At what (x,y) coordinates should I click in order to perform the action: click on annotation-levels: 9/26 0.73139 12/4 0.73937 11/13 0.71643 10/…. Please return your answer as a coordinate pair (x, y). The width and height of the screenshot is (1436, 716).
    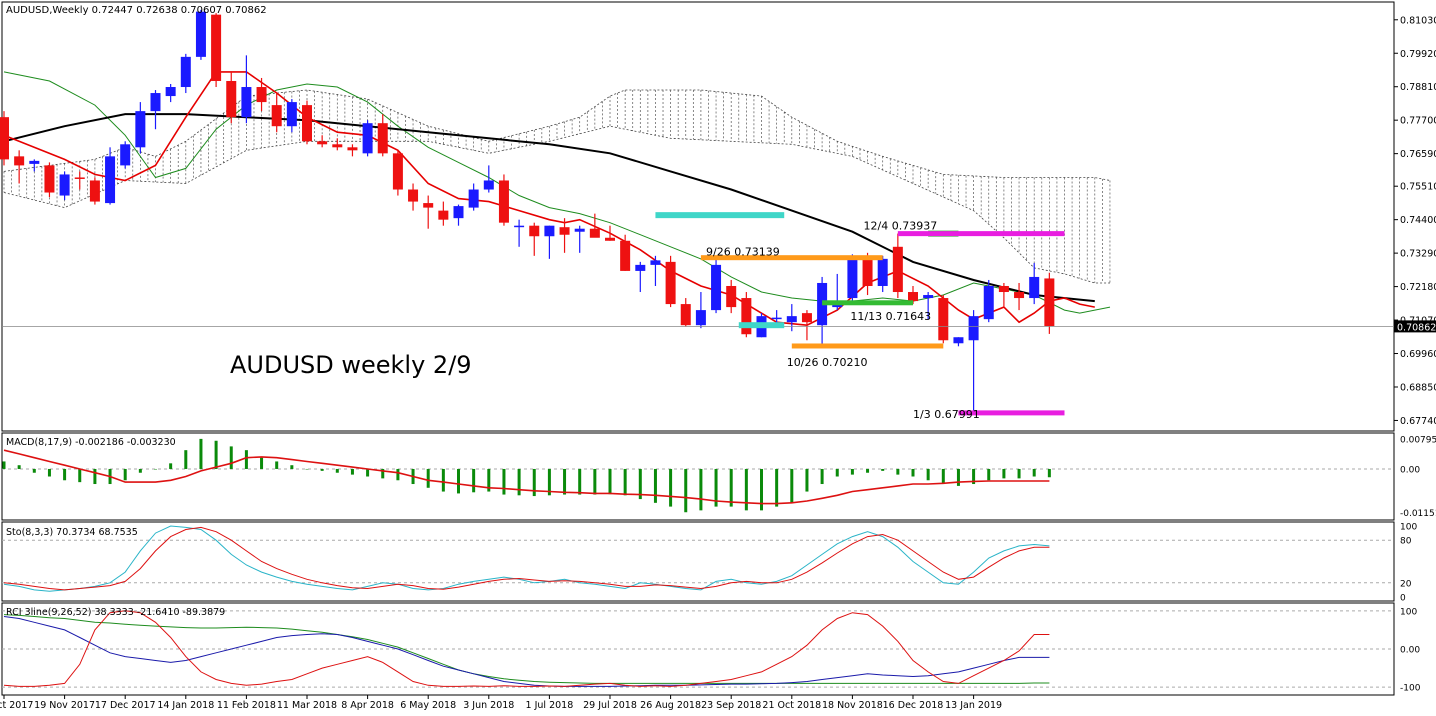
    Looking at the image, I should click on (860, 316).